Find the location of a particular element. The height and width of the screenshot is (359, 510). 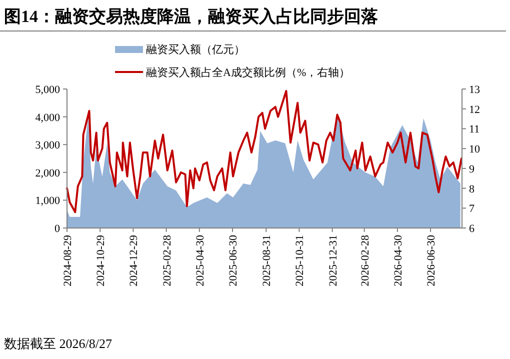

y-tick-label: 2,000 is located at coordinates (47, 173).